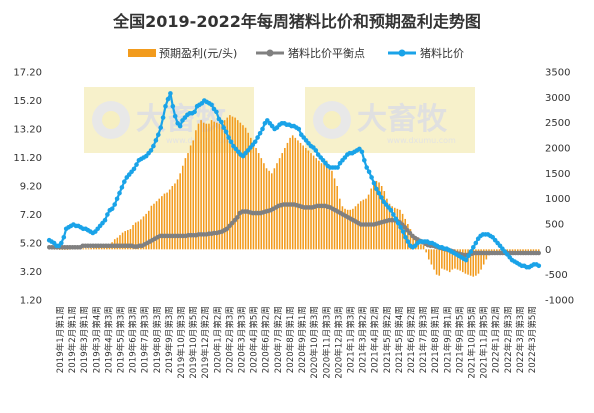  I want to click on y-left-tick-label: 11.20, so click(27, 158).